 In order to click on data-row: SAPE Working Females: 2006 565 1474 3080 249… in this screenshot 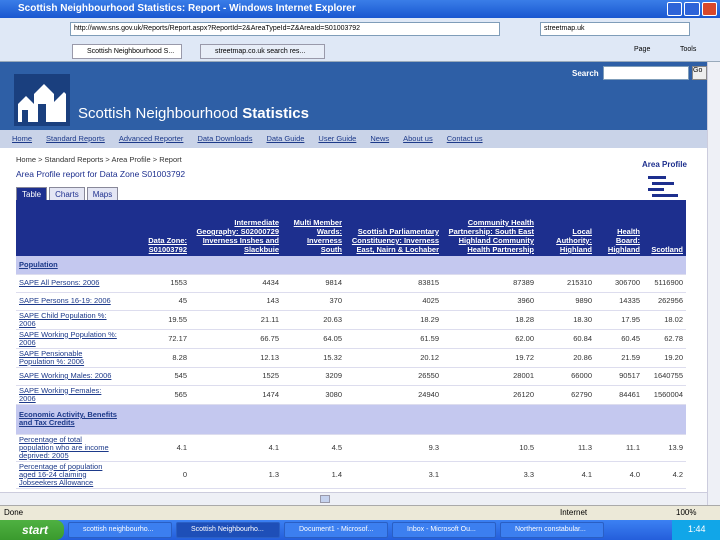, I will do `click(351, 395)`.